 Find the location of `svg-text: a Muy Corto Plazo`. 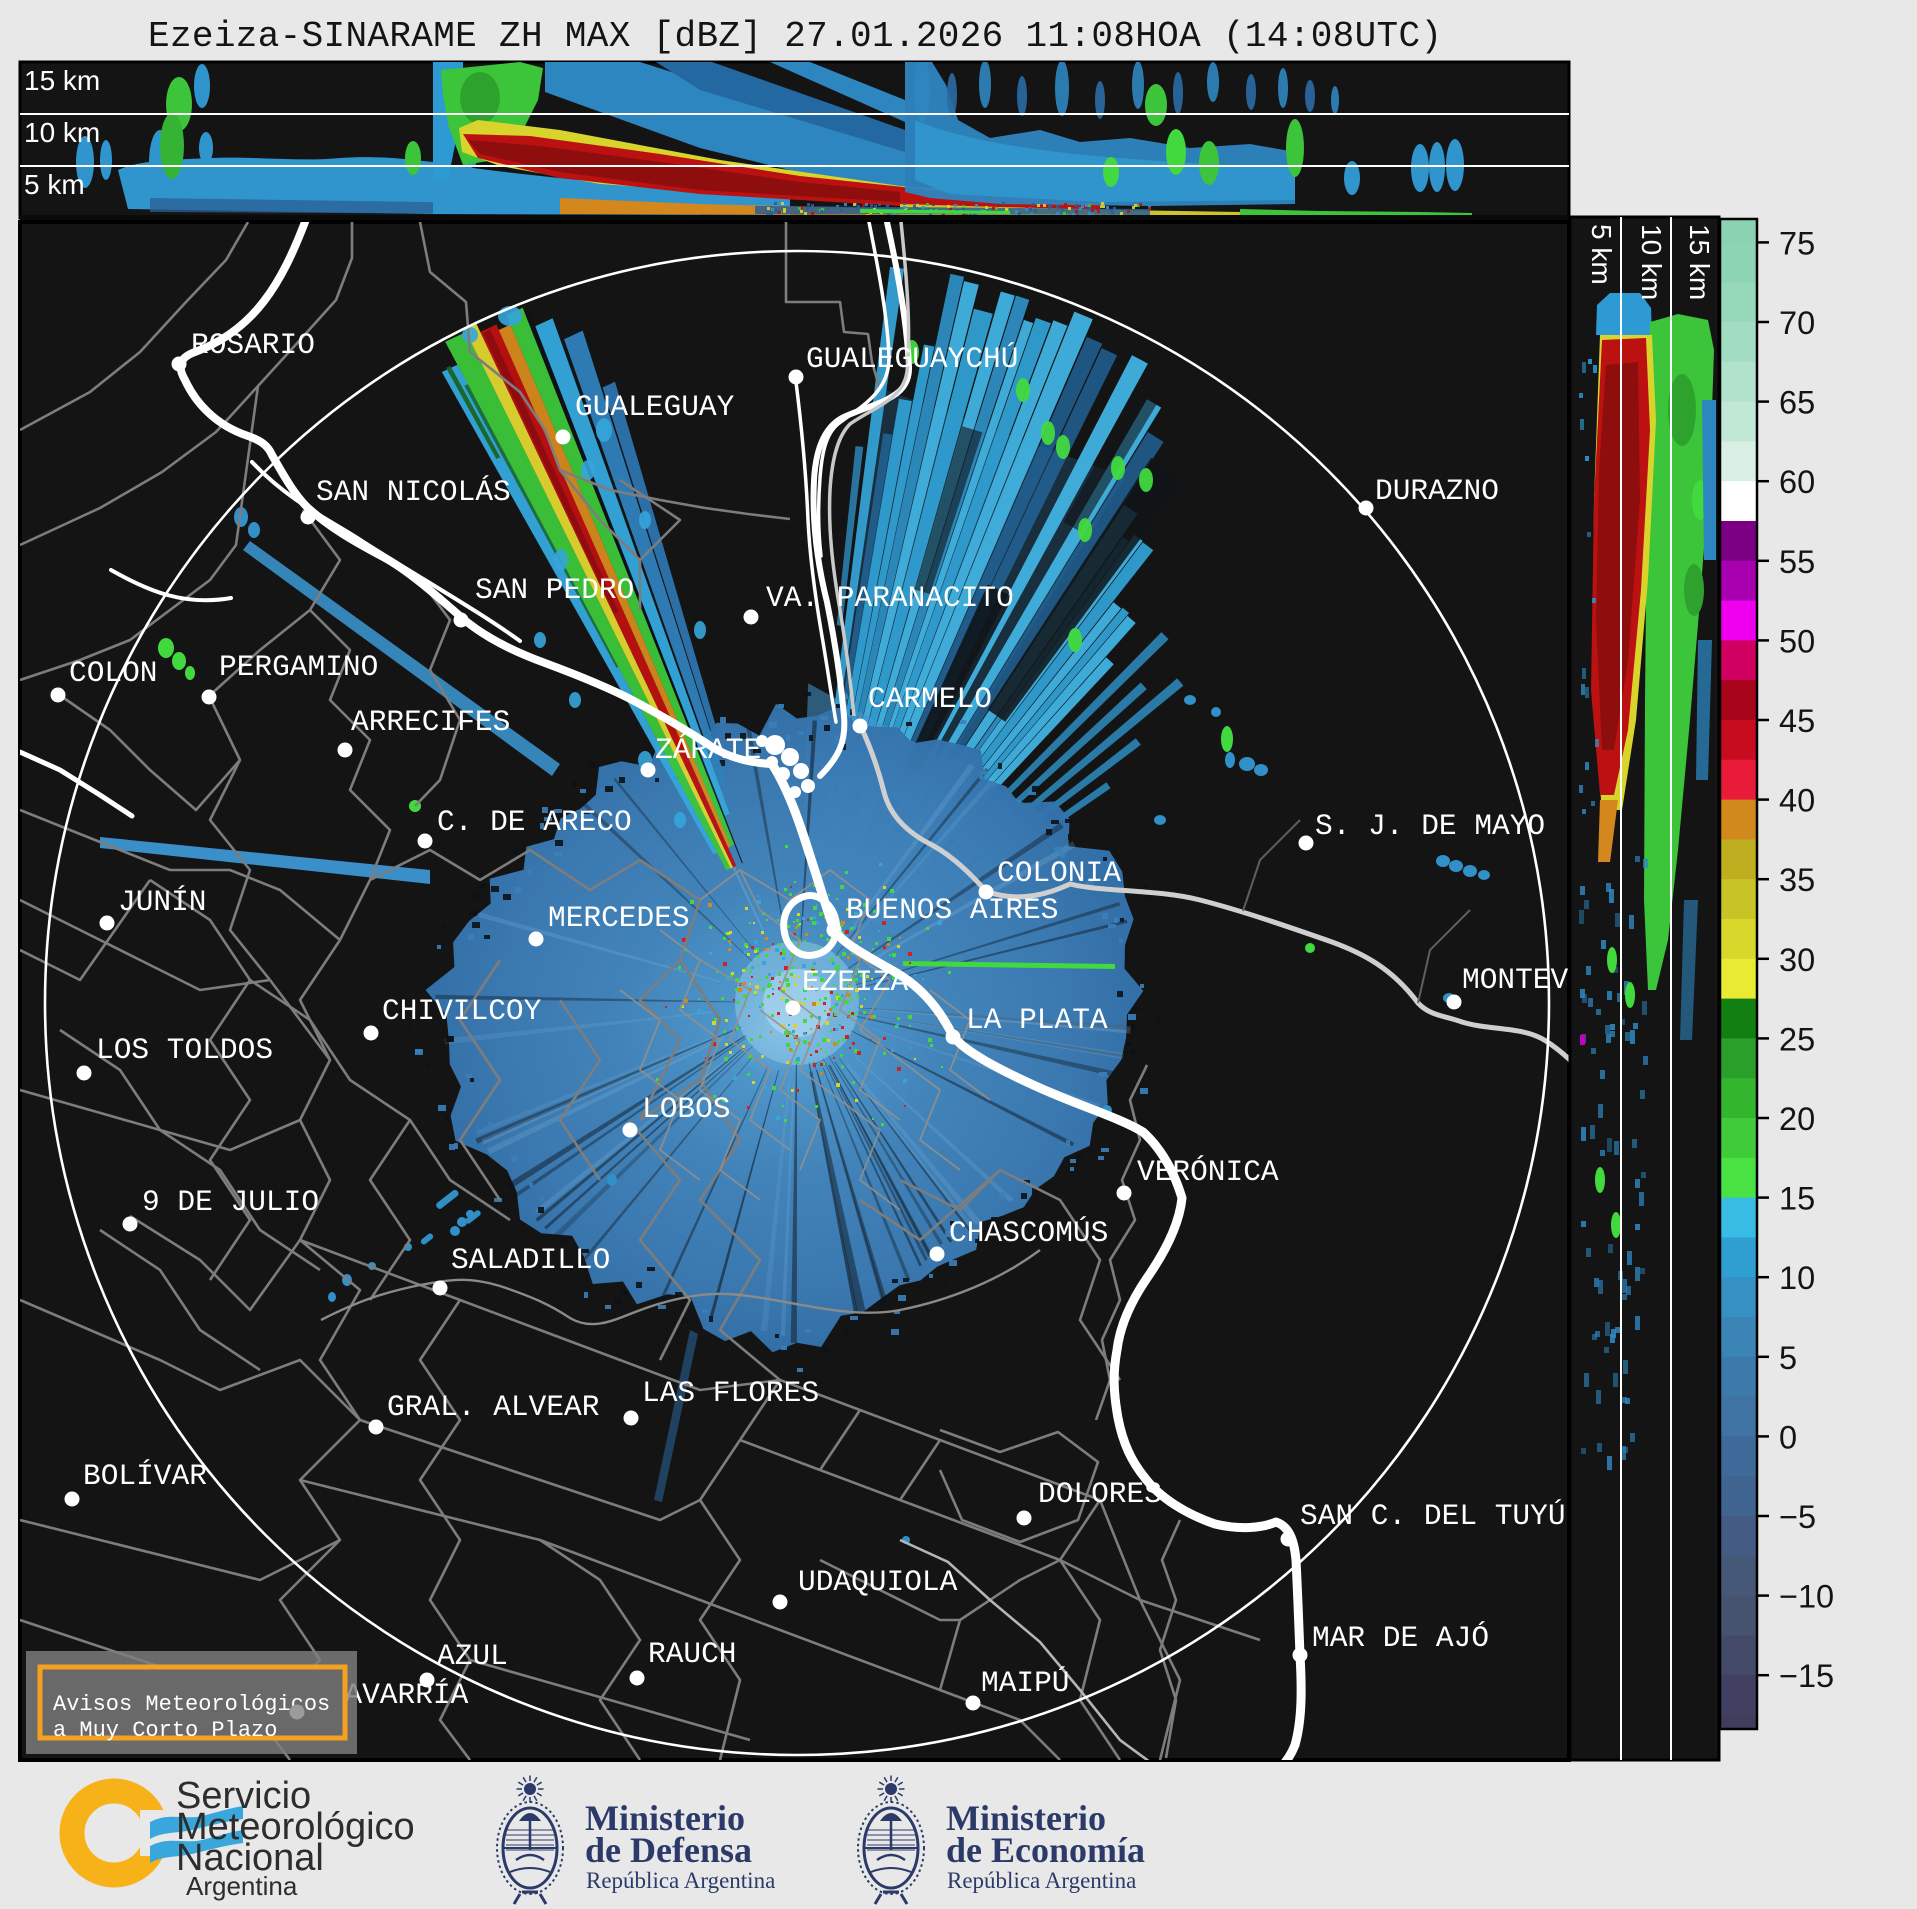

svg-text: a Muy Corto Plazo is located at coordinates (165, 1730).